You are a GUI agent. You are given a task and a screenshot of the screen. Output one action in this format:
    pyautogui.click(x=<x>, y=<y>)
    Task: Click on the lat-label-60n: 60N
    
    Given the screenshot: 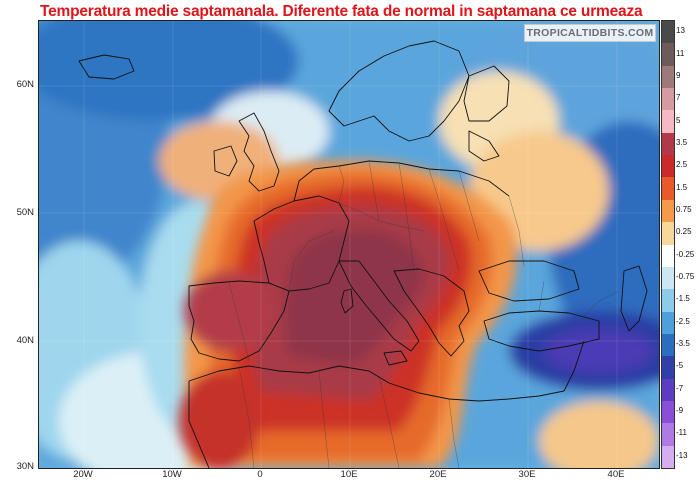 What is the action you would take?
    pyautogui.click(x=25, y=84)
    